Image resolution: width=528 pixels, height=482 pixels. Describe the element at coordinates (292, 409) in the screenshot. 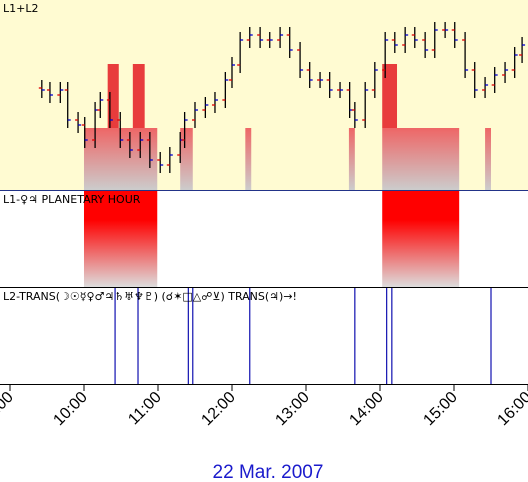

I see `x-tick-label: 13:00` at that location.